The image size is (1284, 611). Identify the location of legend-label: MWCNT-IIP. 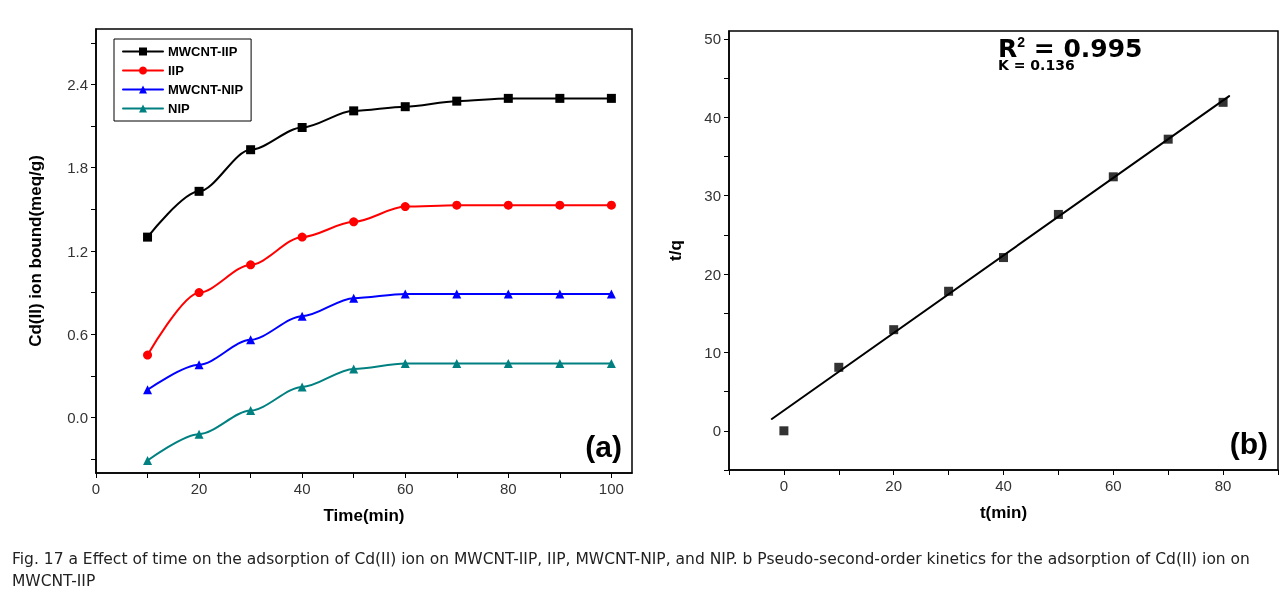
(203, 51).